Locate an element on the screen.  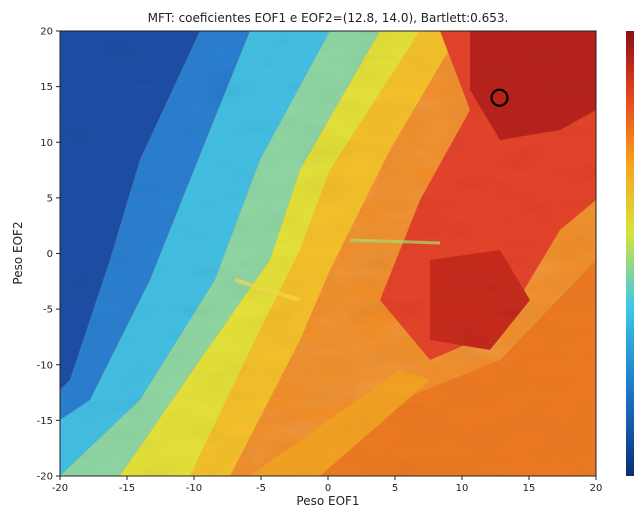
x-tick-label: 15 is located at coordinates (529, 488).